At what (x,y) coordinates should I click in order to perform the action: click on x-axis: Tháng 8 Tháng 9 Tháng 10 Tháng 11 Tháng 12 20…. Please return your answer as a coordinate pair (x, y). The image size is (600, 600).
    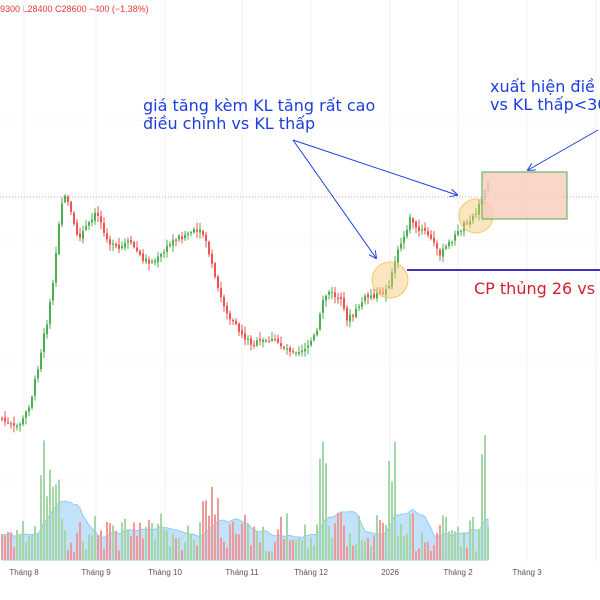
    Looking at the image, I should click on (275, 572).